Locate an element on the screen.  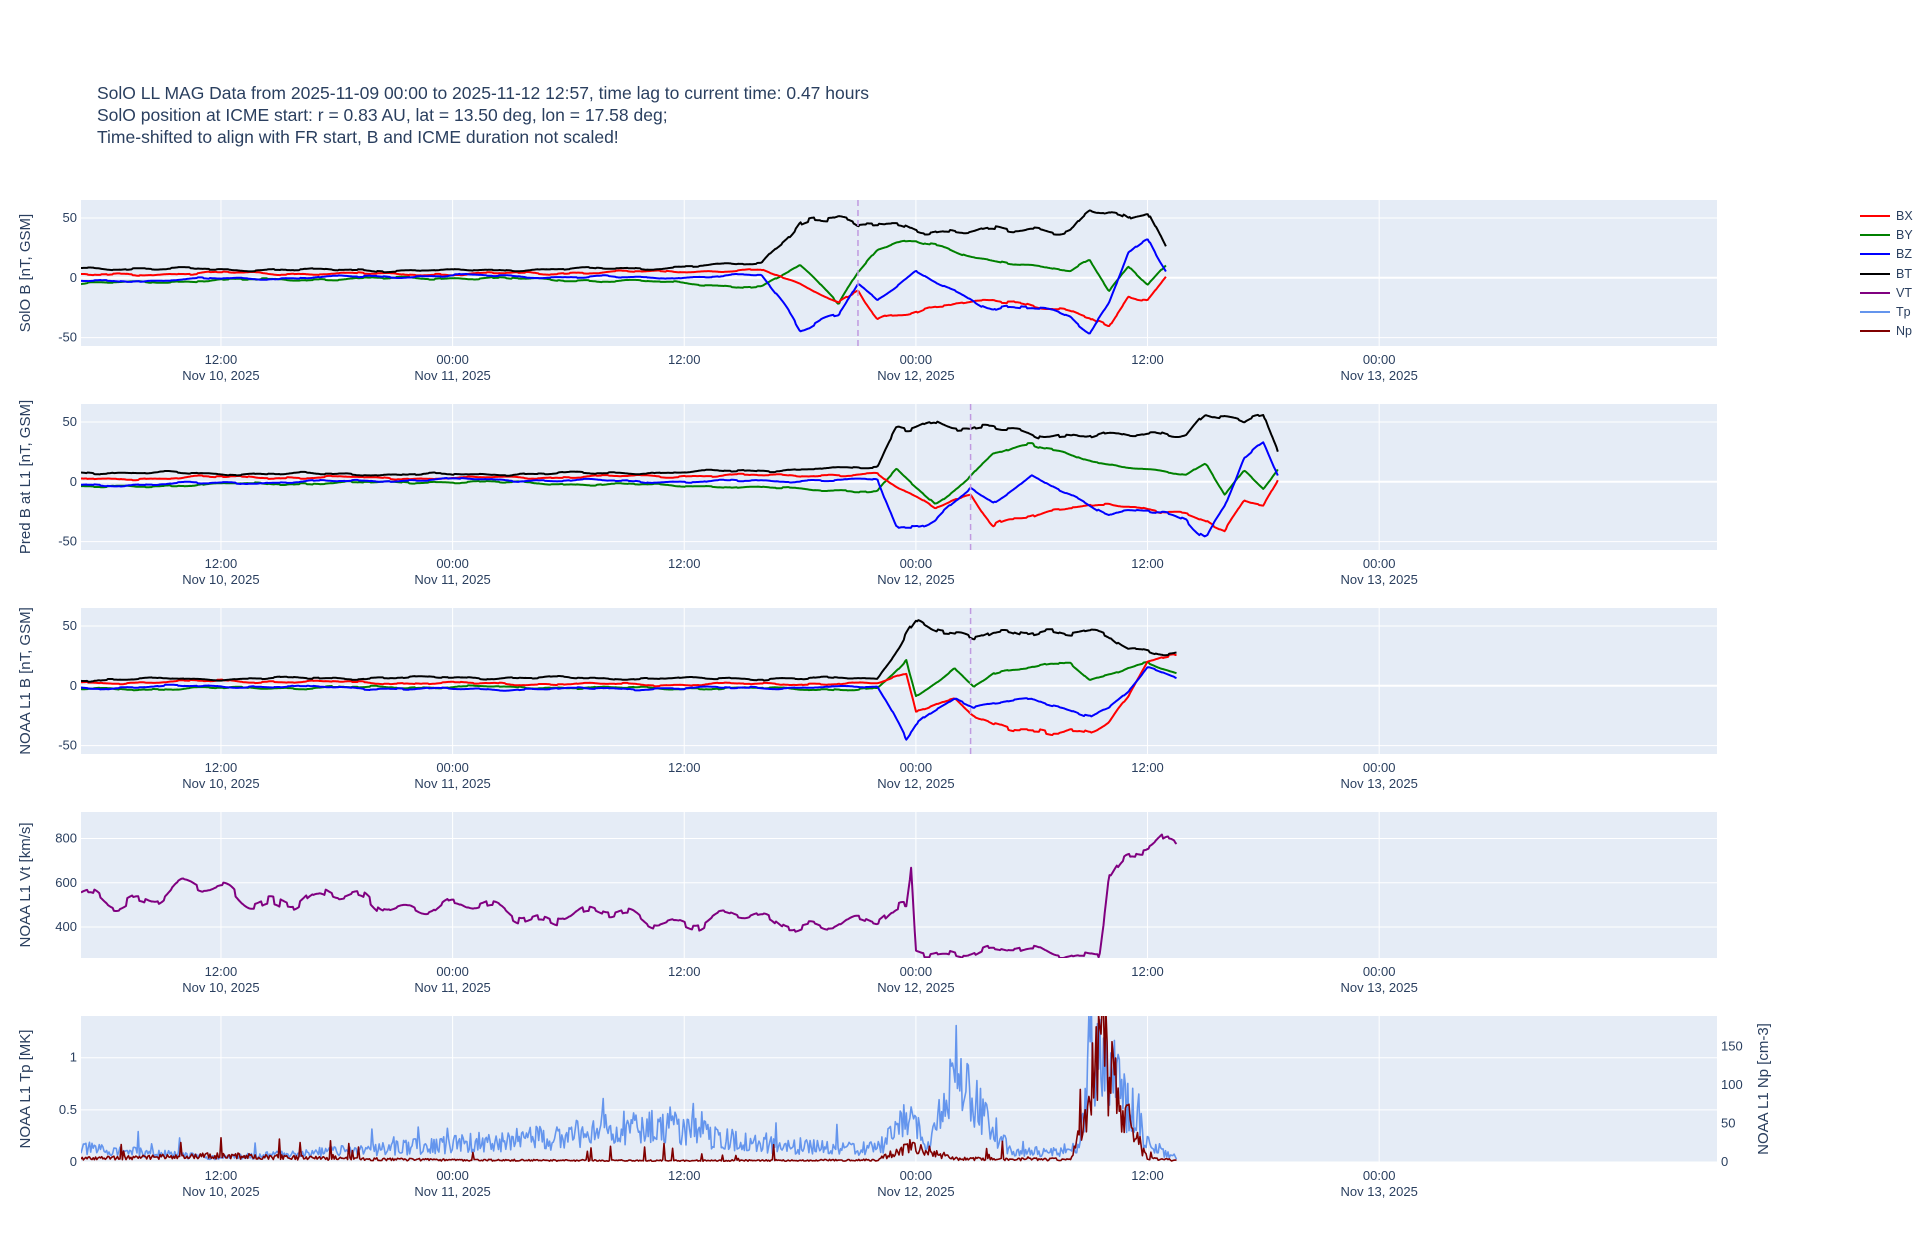
legend-label: Tp is located at coordinates (1903, 312).